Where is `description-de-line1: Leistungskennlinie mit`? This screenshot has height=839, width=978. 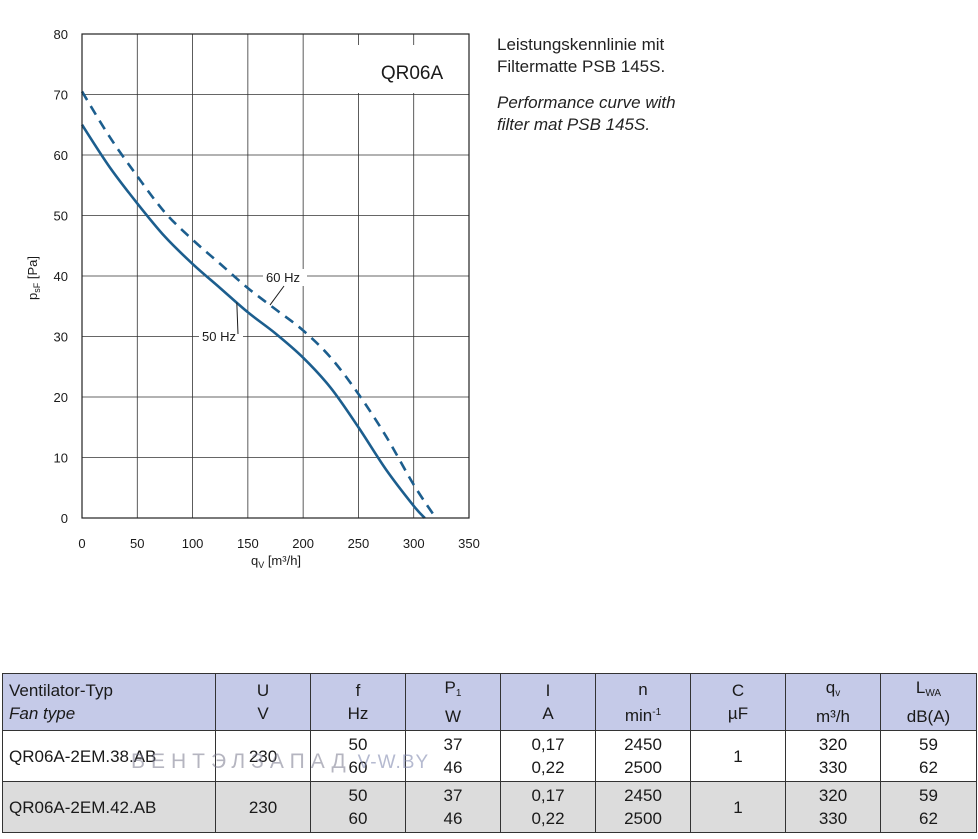 description-de-line1: Leistungskennlinie mit is located at coordinates (581, 44).